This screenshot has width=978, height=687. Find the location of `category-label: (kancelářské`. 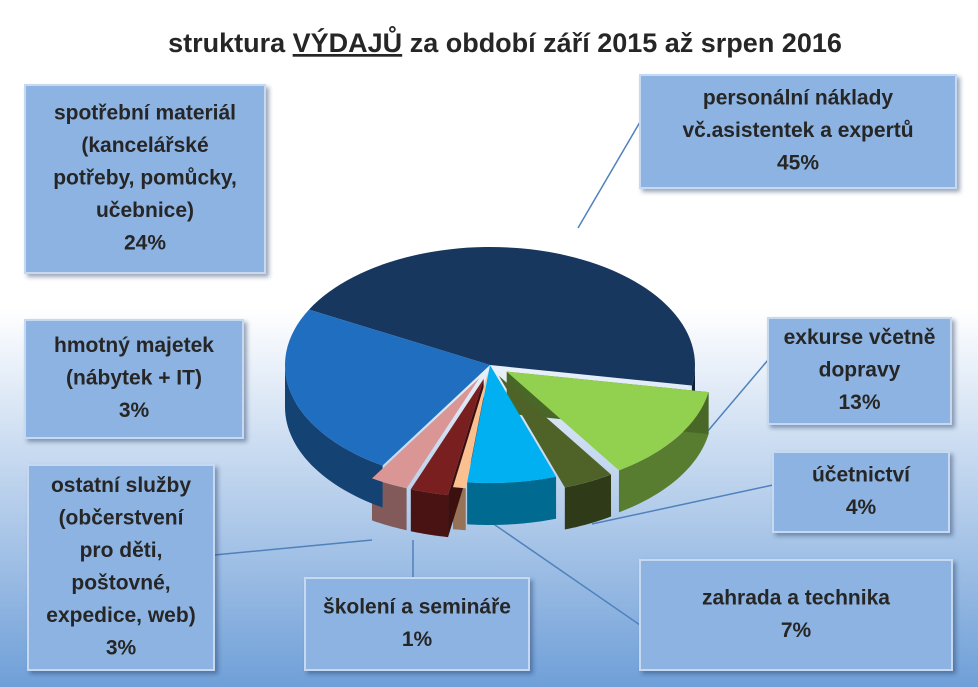

category-label: (kancelářské is located at coordinates (144, 145).